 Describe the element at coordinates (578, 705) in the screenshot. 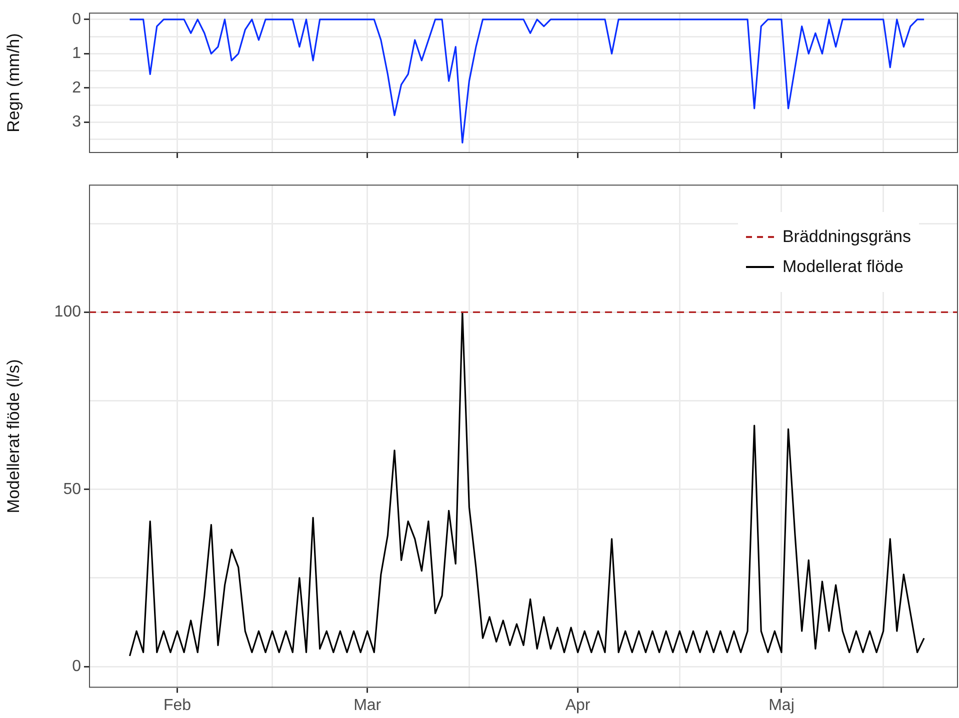

I see `x-tick-label: Apr` at that location.